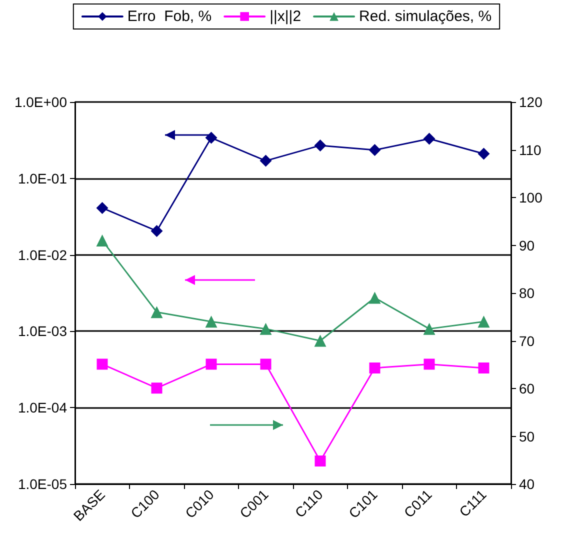  I want to click on y-tick-label: 1.0E-02, so click(43, 254).